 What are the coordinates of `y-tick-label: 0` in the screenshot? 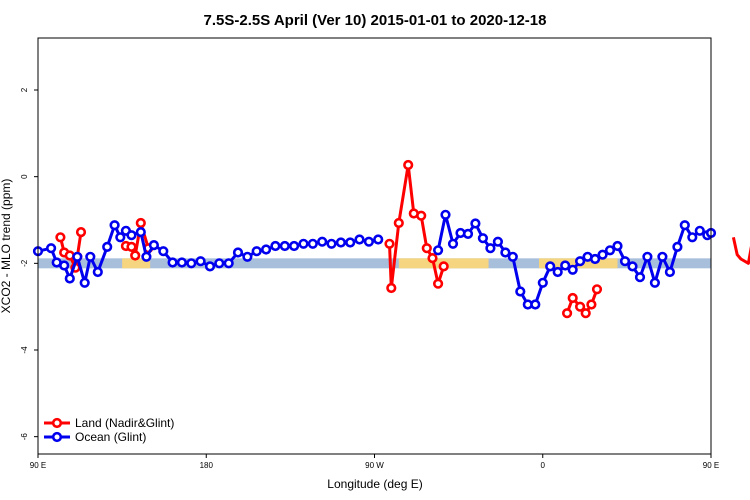 It's located at (24, 176).